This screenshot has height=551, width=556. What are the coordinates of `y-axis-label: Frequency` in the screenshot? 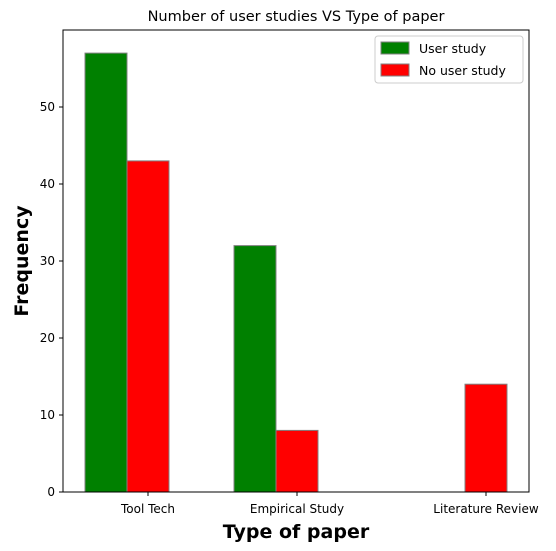 It's located at (22, 261).